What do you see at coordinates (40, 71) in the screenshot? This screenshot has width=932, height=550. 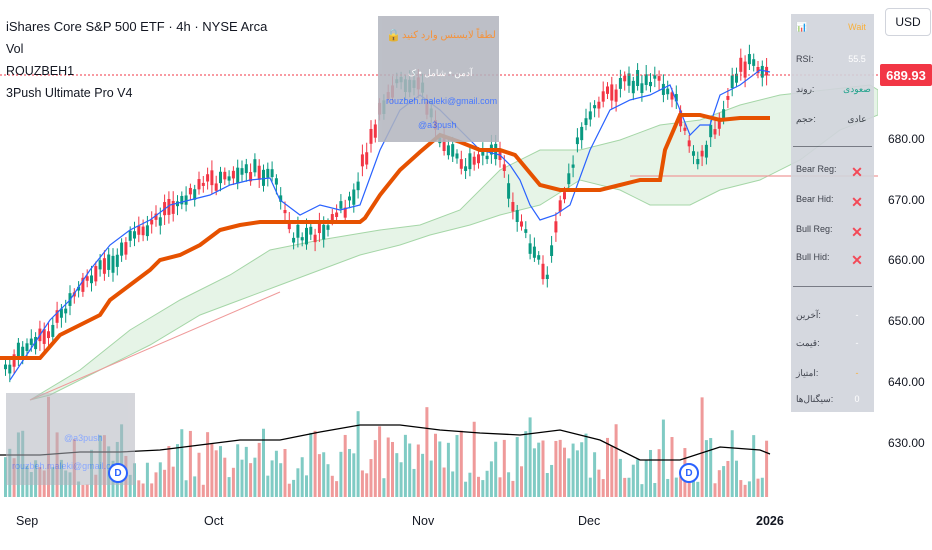 I see `indicator-rouzbeh1-label: ROUZBEH1` at bounding box center [40, 71].